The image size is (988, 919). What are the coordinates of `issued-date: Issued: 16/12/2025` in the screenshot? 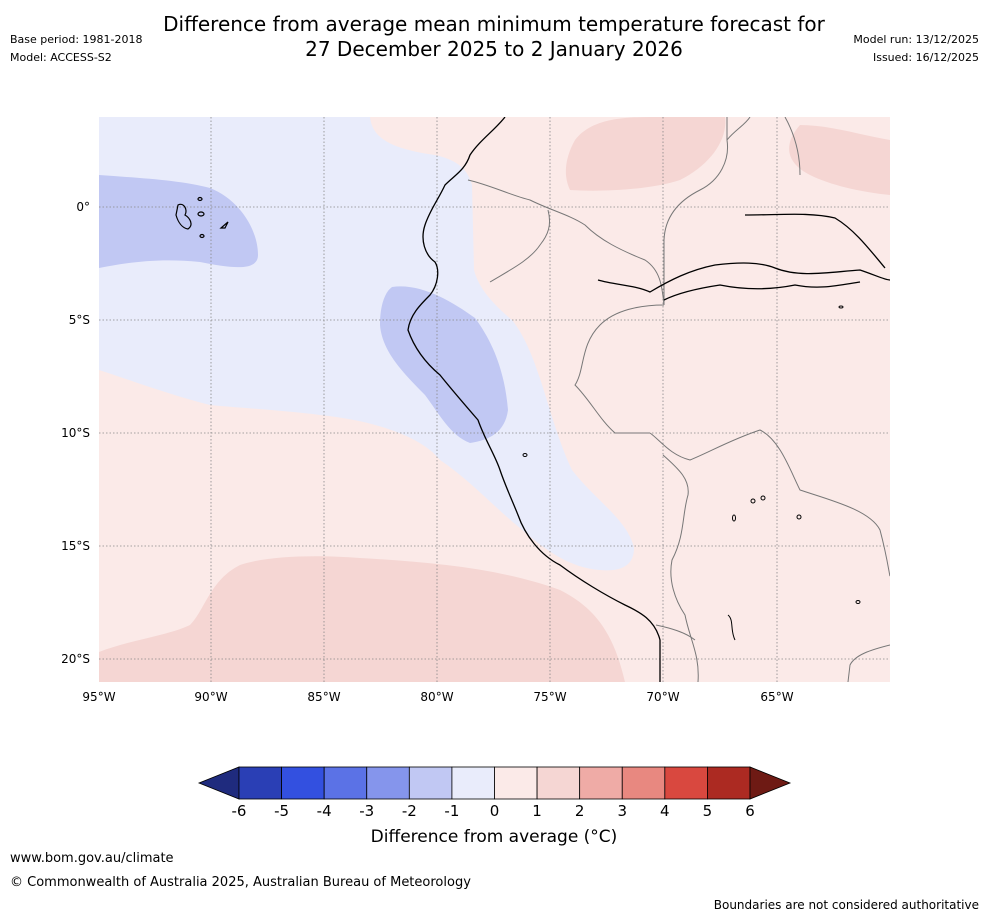 It's located at (925, 57).